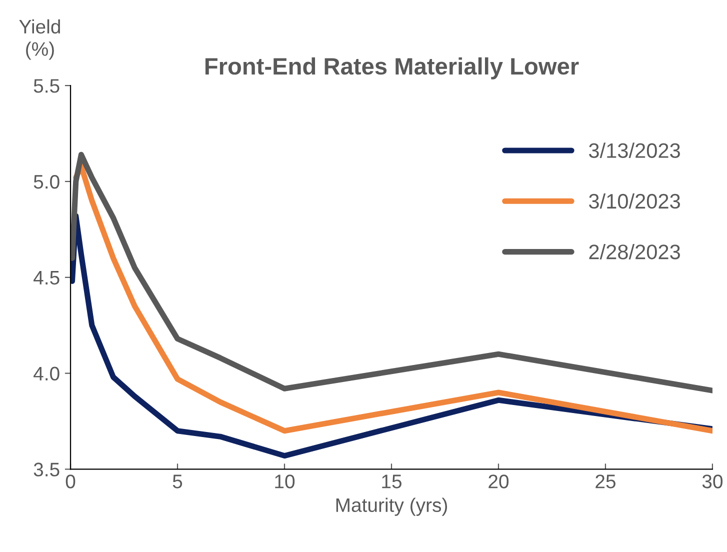  Describe the element at coordinates (285, 481) in the screenshot. I see `x-tick-label: 10` at that location.